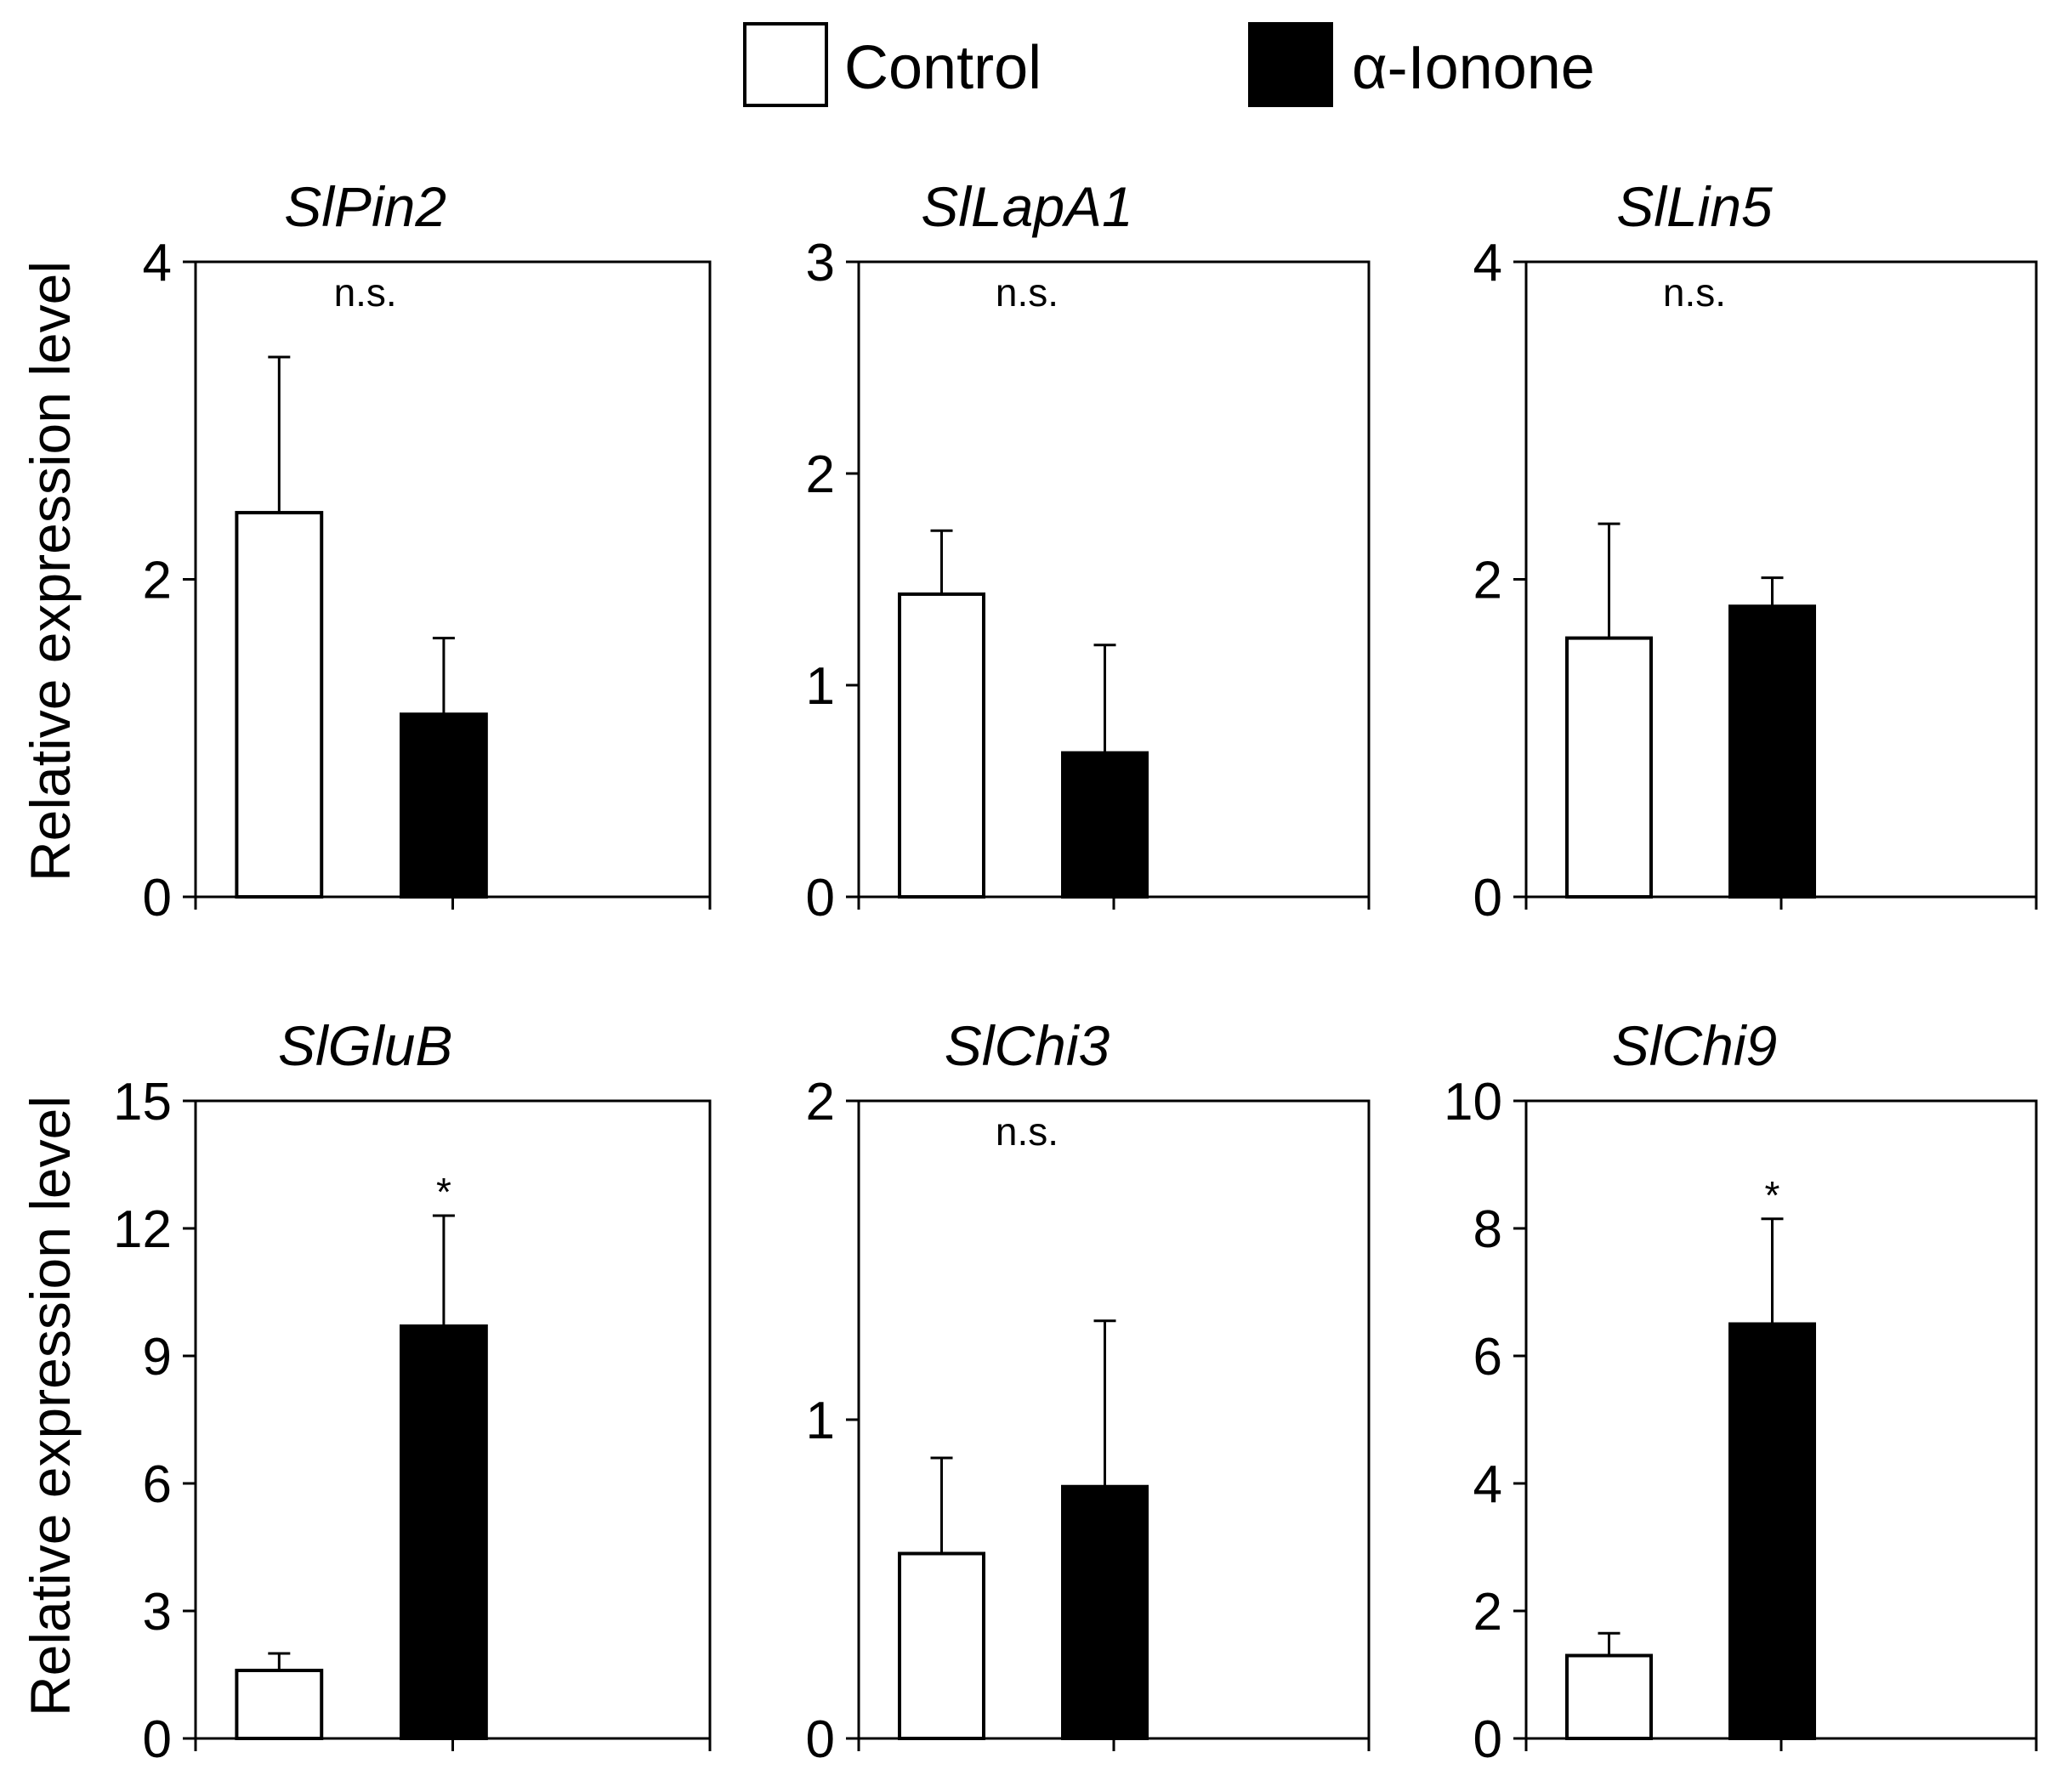  Describe the element at coordinates (50, 1406) in the screenshot. I see `y-axis-label-bottom: Relative expression level` at that location.